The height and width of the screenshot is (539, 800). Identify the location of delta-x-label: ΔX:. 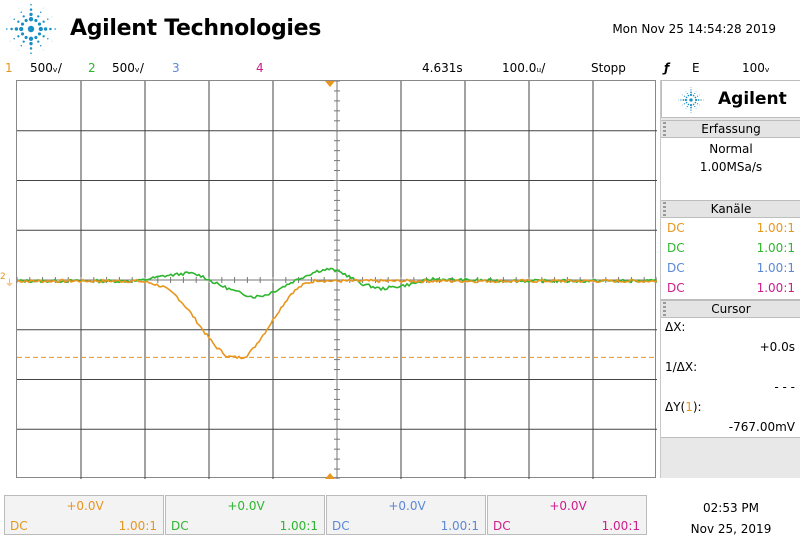
(675, 327).